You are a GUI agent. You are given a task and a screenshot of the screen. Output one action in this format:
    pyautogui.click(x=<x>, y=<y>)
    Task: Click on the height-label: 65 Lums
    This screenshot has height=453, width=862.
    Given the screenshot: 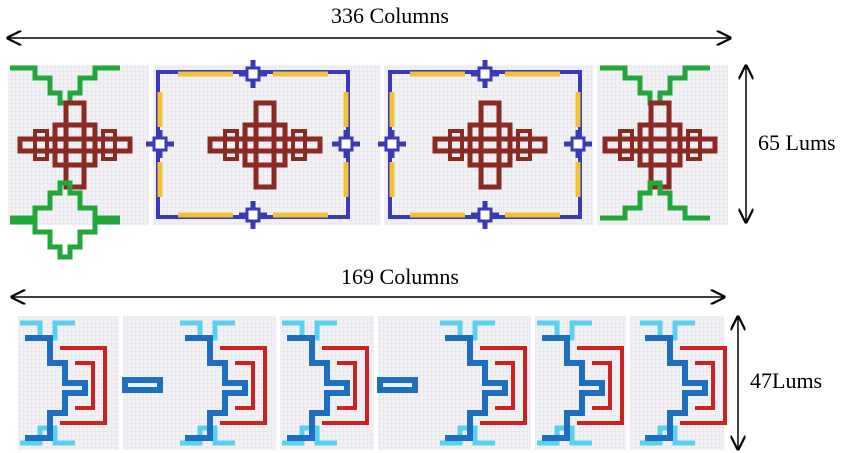 What is the action you would take?
    pyautogui.click(x=797, y=142)
    